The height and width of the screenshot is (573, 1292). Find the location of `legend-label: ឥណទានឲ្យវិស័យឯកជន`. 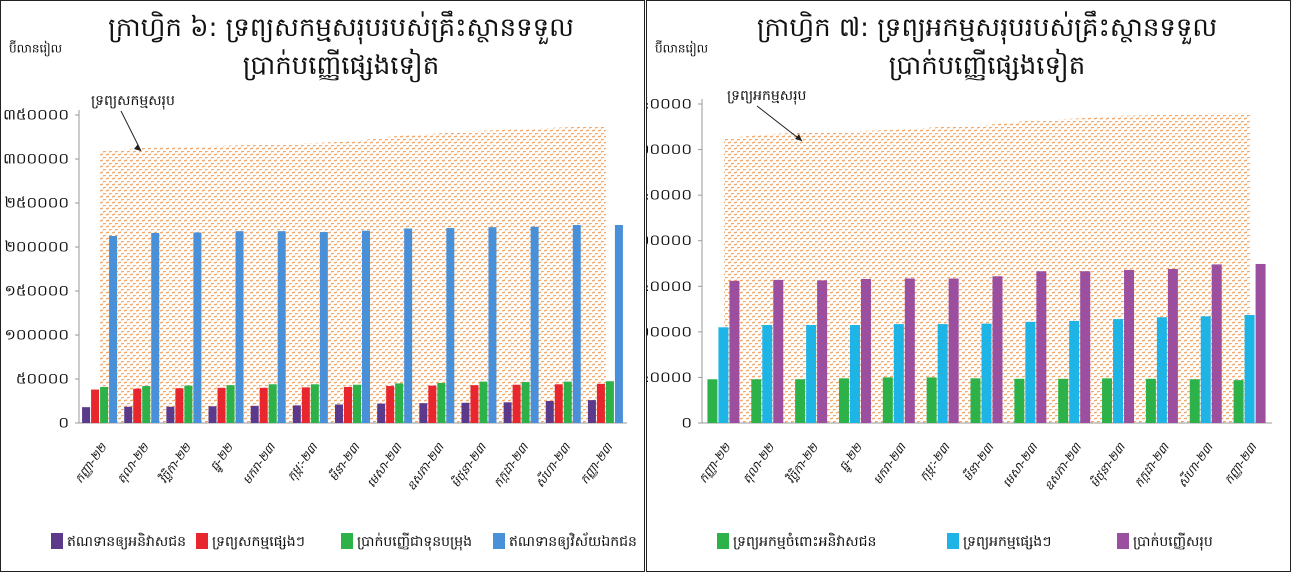

legend-label: ឥណទានឲ្យវិស័យឯកជន is located at coordinates (573, 541).